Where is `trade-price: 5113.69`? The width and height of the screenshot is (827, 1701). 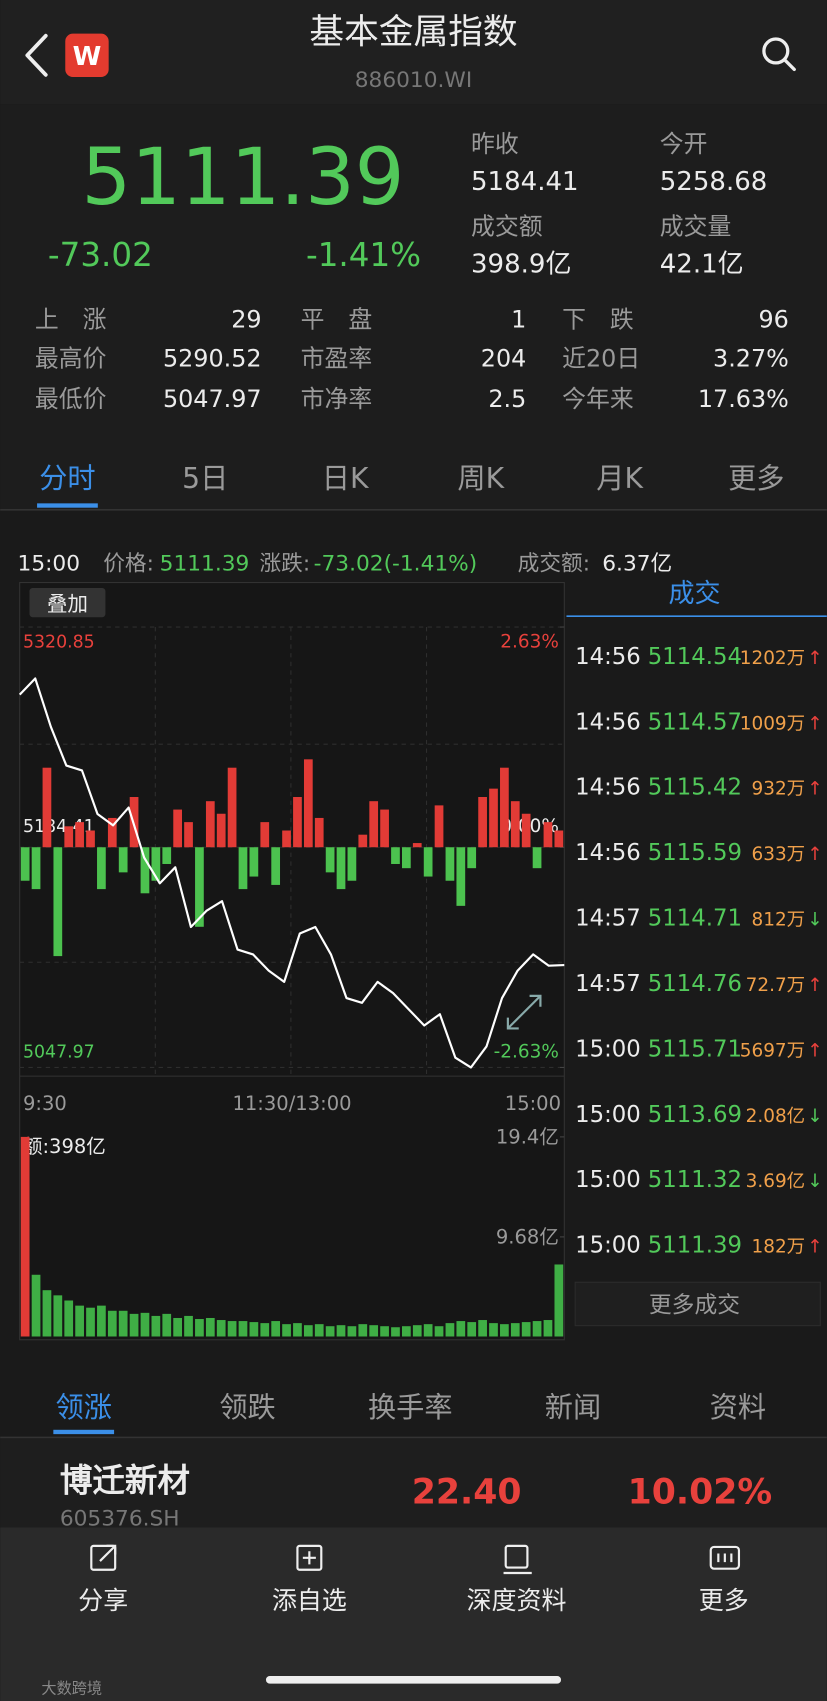
trade-price: 5113.69 is located at coordinates (695, 1115).